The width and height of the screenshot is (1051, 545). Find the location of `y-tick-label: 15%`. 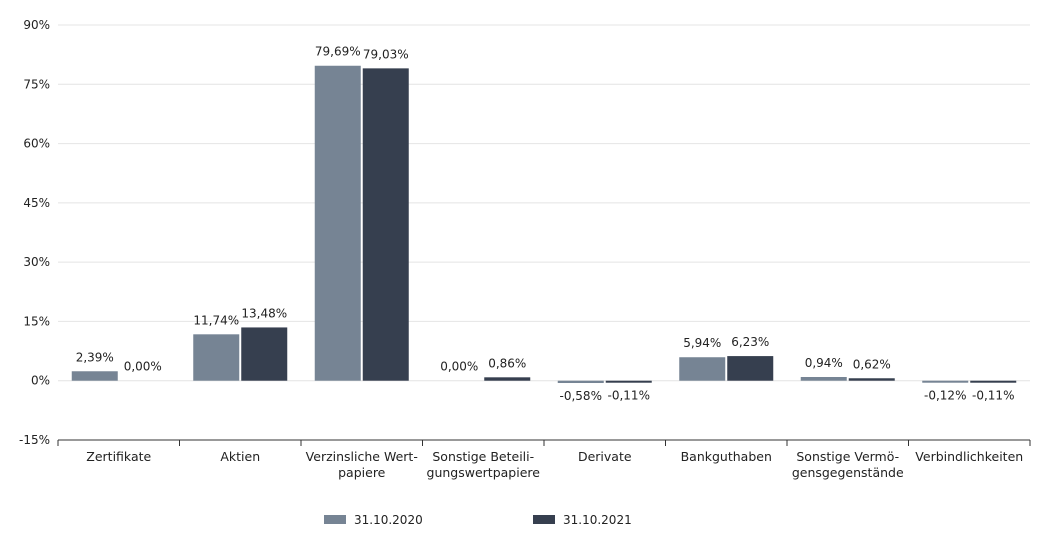

y-tick-label: 15% is located at coordinates (36, 321).